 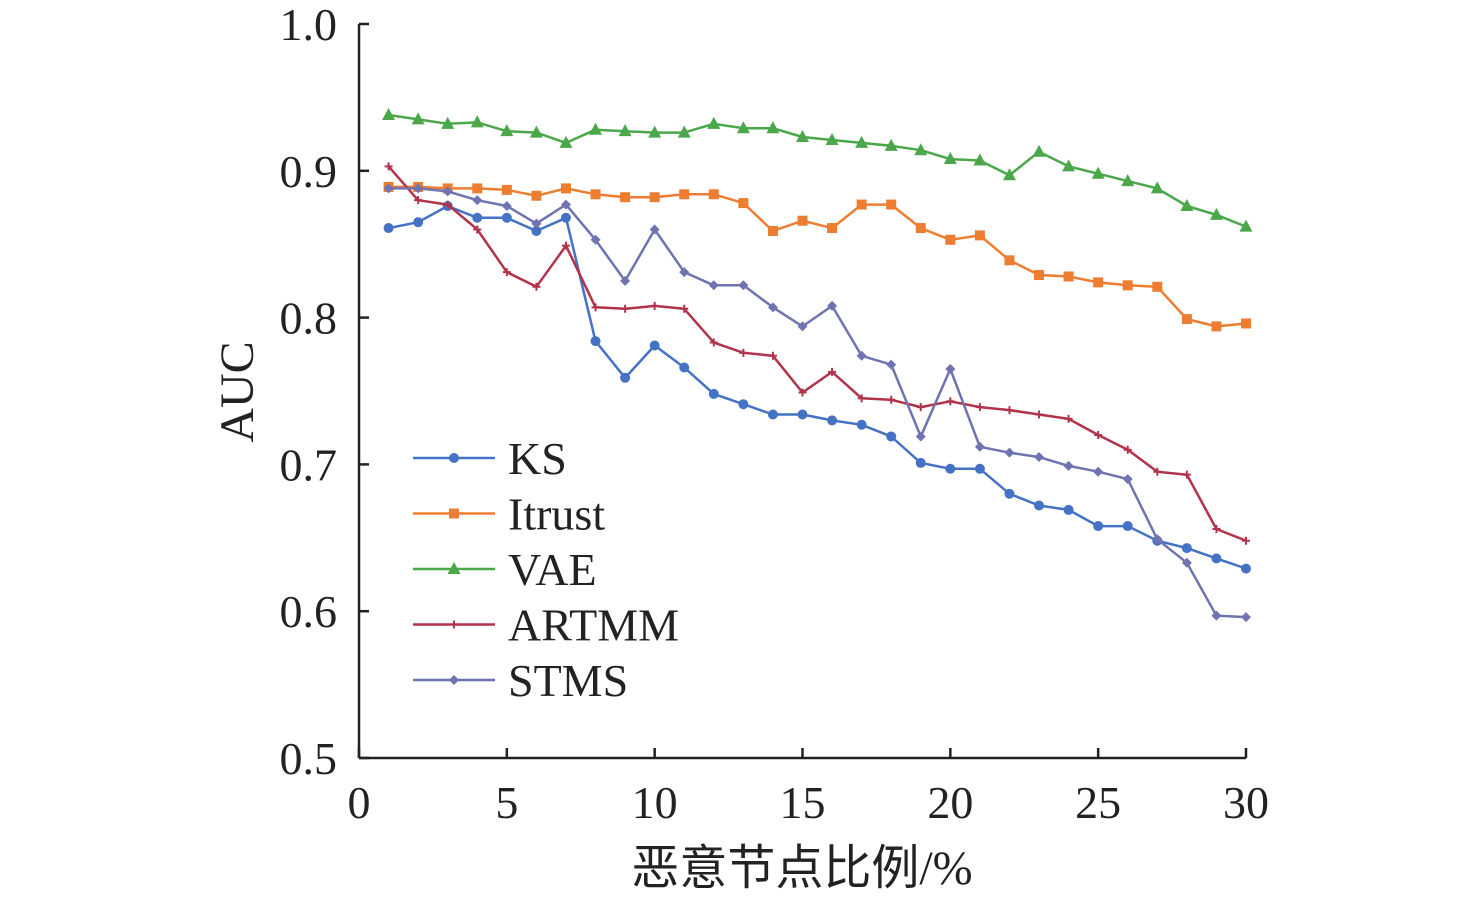 I want to click on legend-label: Itrust, so click(x=556, y=514).